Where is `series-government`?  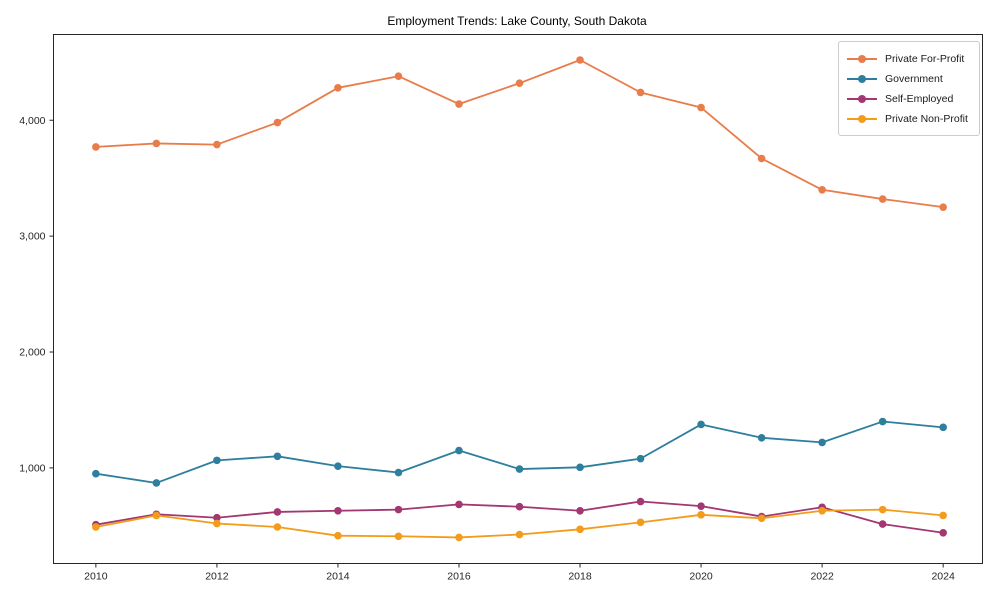
series-government is located at coordinates (519, 452).